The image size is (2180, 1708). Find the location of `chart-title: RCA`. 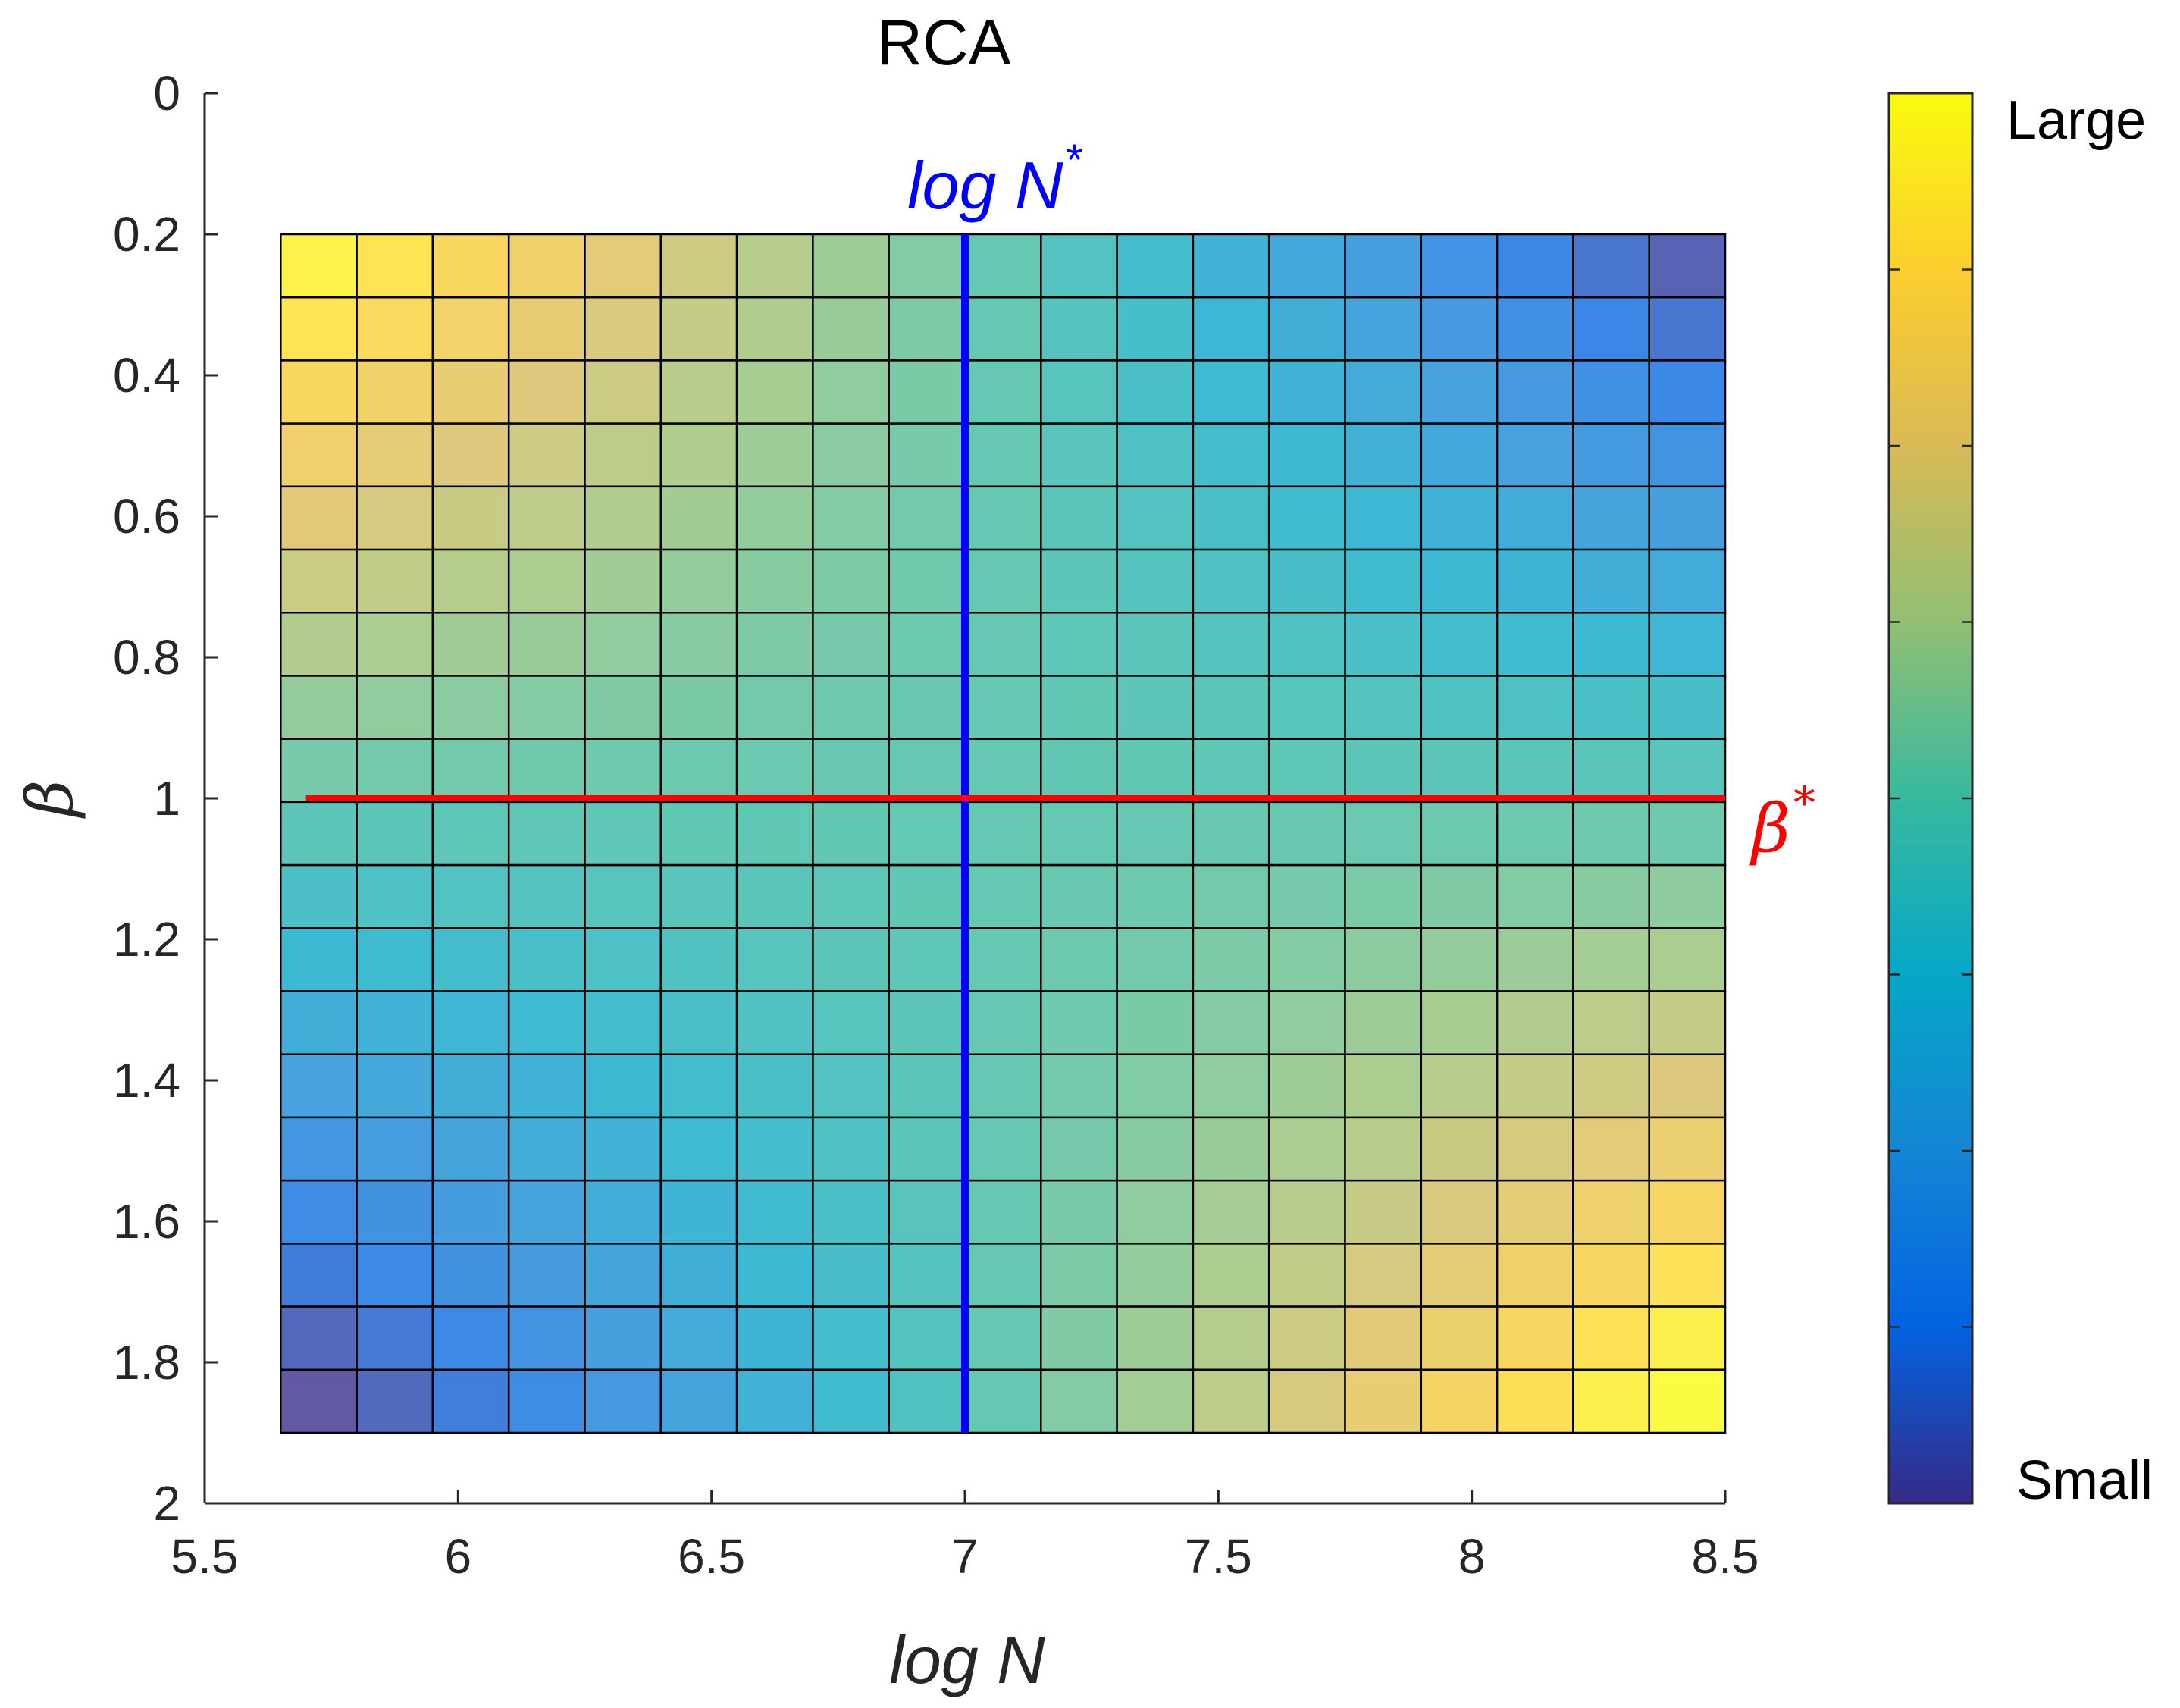

chart-title: RCA is located at coordinates (943, 42).